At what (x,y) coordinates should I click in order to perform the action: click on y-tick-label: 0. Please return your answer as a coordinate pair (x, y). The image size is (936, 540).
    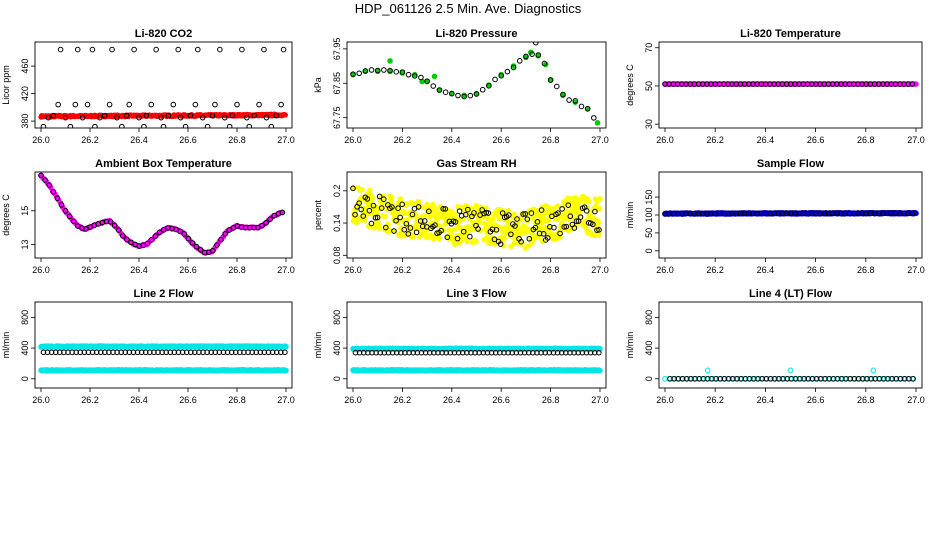
    Looking at the image, I should click on (25, 378).